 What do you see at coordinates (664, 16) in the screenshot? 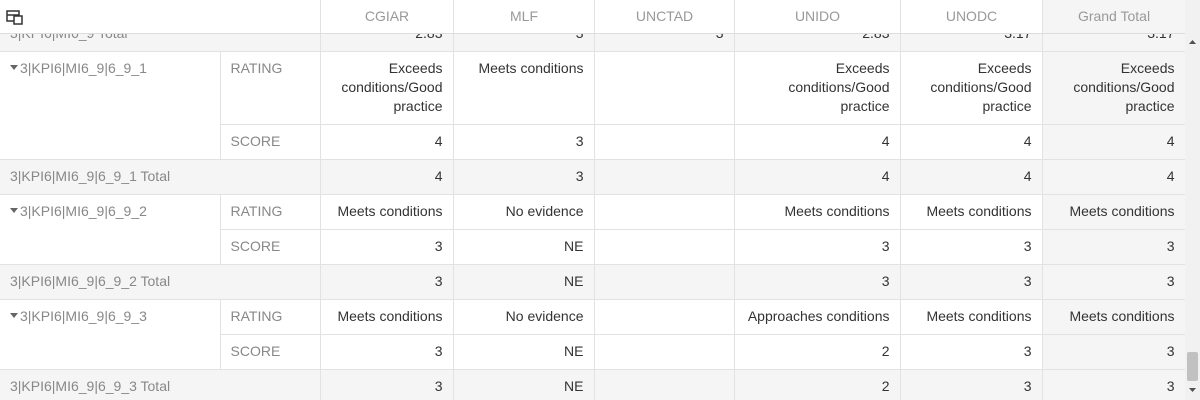
I see `column-header-cell: UNCTAD` at bounding box center [664, 16].